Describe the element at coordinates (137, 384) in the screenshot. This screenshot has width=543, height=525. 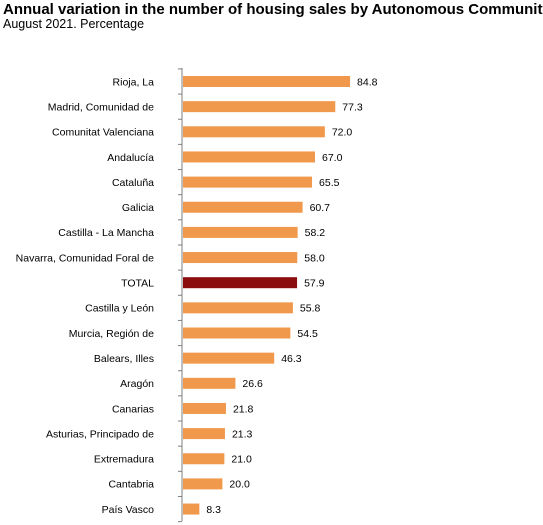
I see `category-label: Aragón` at that location.